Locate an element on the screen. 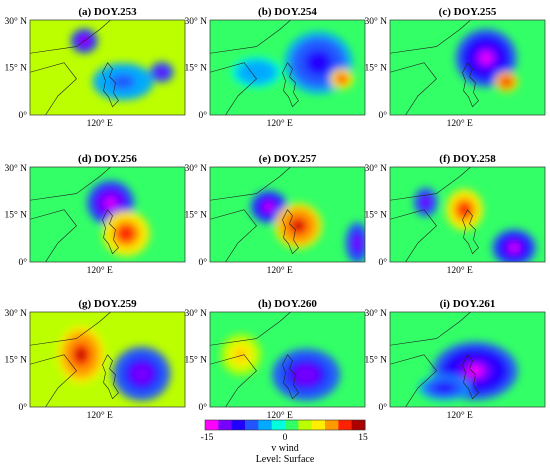 Image resolution: width=550 pixels, height=467 pixels. map-panel: (c) DOY.255 30° N 15° N 0° 120° E is located at coordinates (455, 67).